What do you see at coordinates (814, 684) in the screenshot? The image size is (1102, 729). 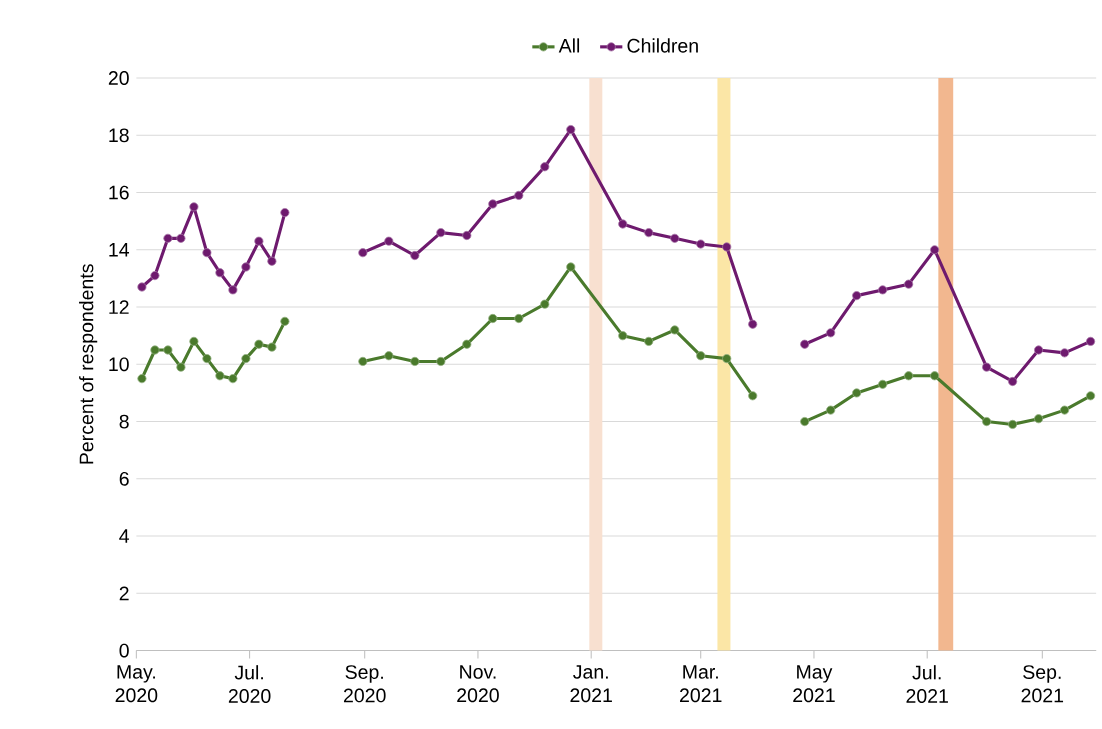 I see `x-tick-label: May 2021` at bounding box center [814, 684].